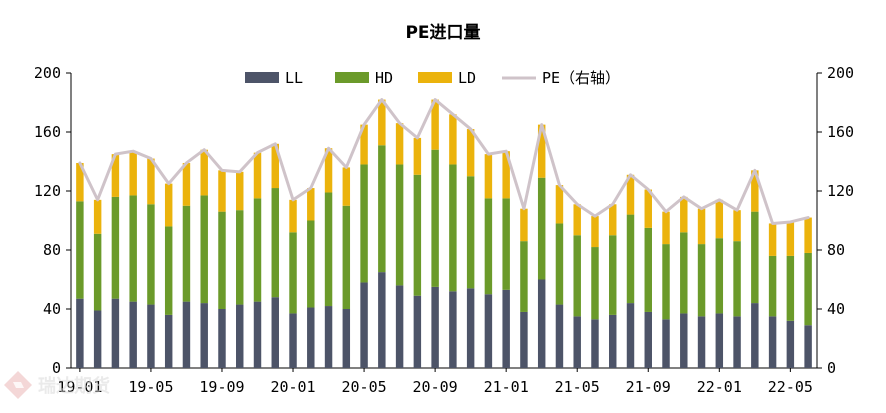  I want to click on x-tick-label: 20-05, so click(363, 387).